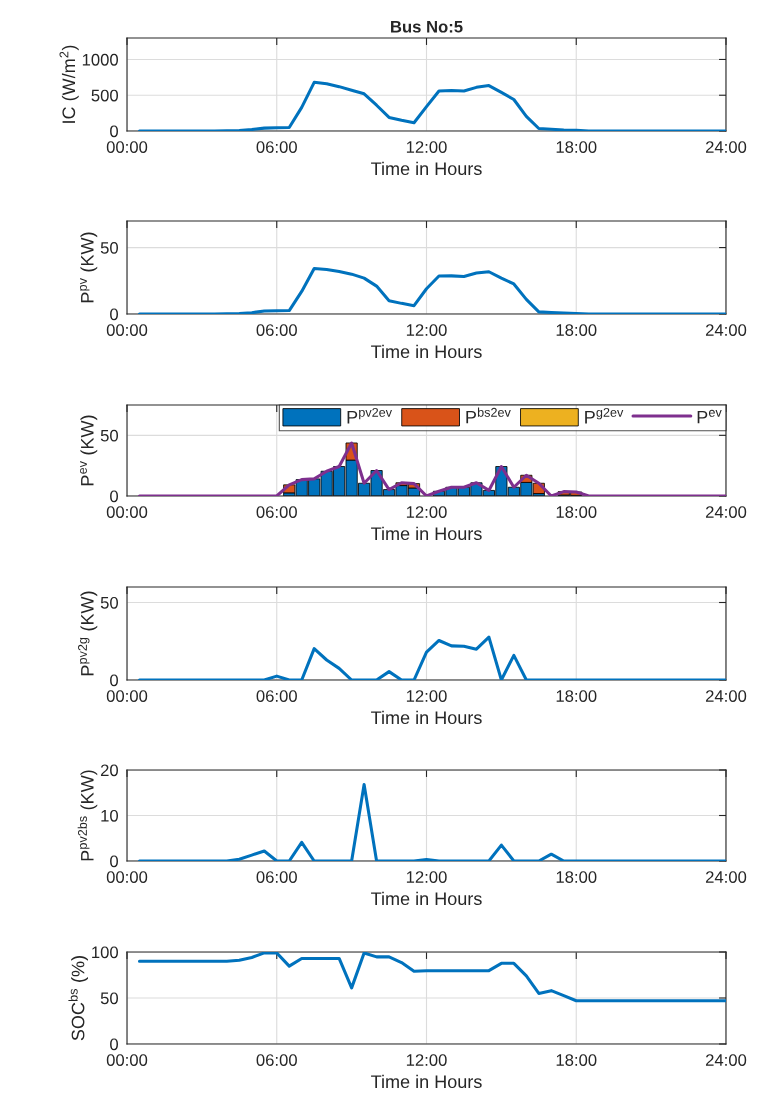  What do you see at coordinates (78, 998) in the screenshot?
I see `y-axis-title: SOC$^{bs}$ (%)` at bounding box center [78, 998].